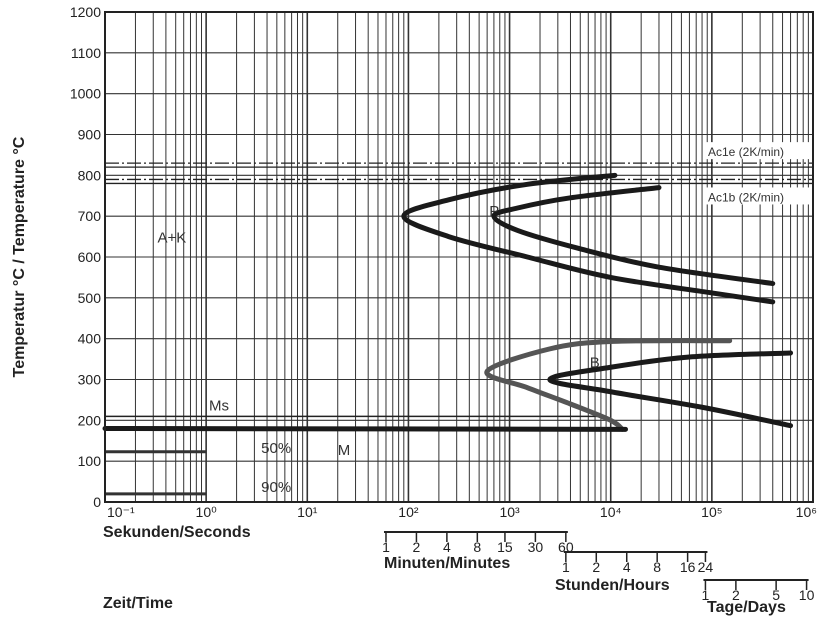 The height and width of the screenshot is (621, 822). What do you see at coordinates (276, 487) in the screenshot?
I see `region-label: 90%` at bounding box center [276, 487].